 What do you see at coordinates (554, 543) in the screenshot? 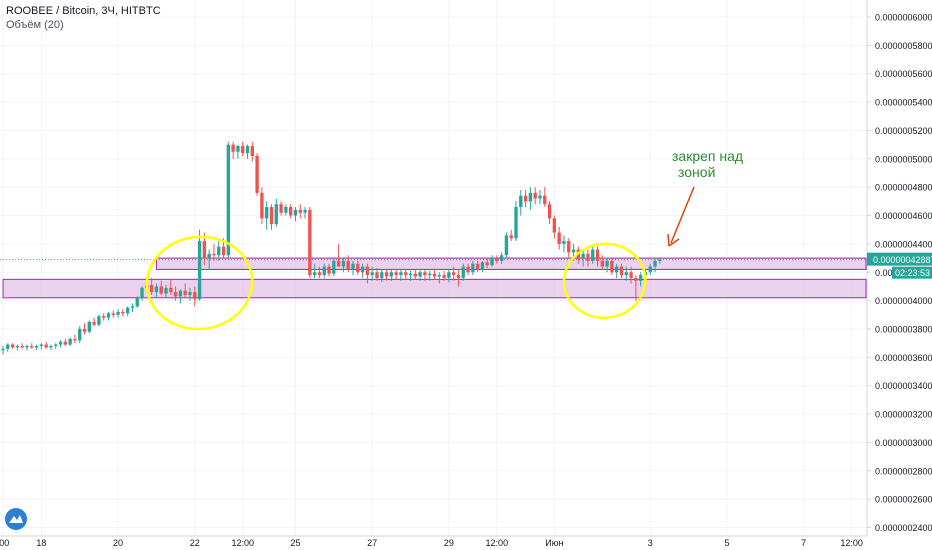
I see `time-axis-label: Июн` at bounding box center [554, 543].